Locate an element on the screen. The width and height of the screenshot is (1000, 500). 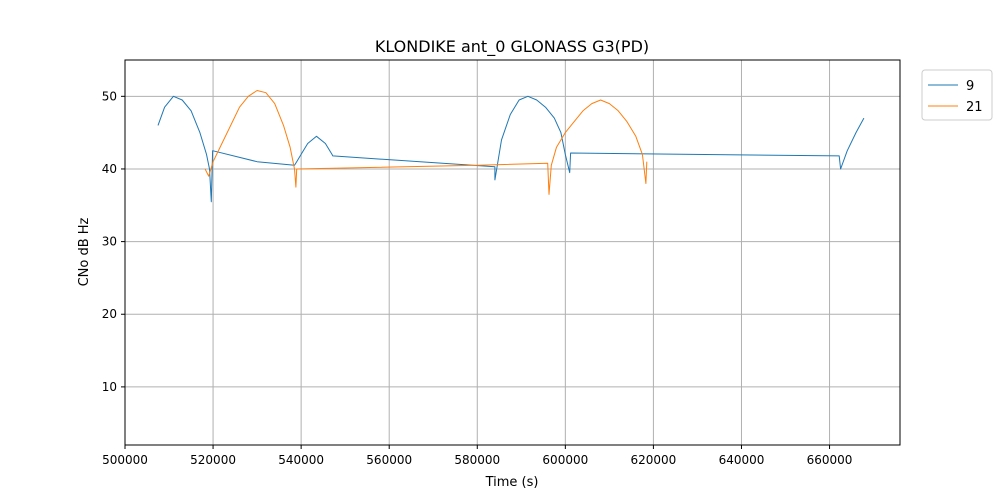
x-tick-label: 660000 is located at coordinates (830, 460).